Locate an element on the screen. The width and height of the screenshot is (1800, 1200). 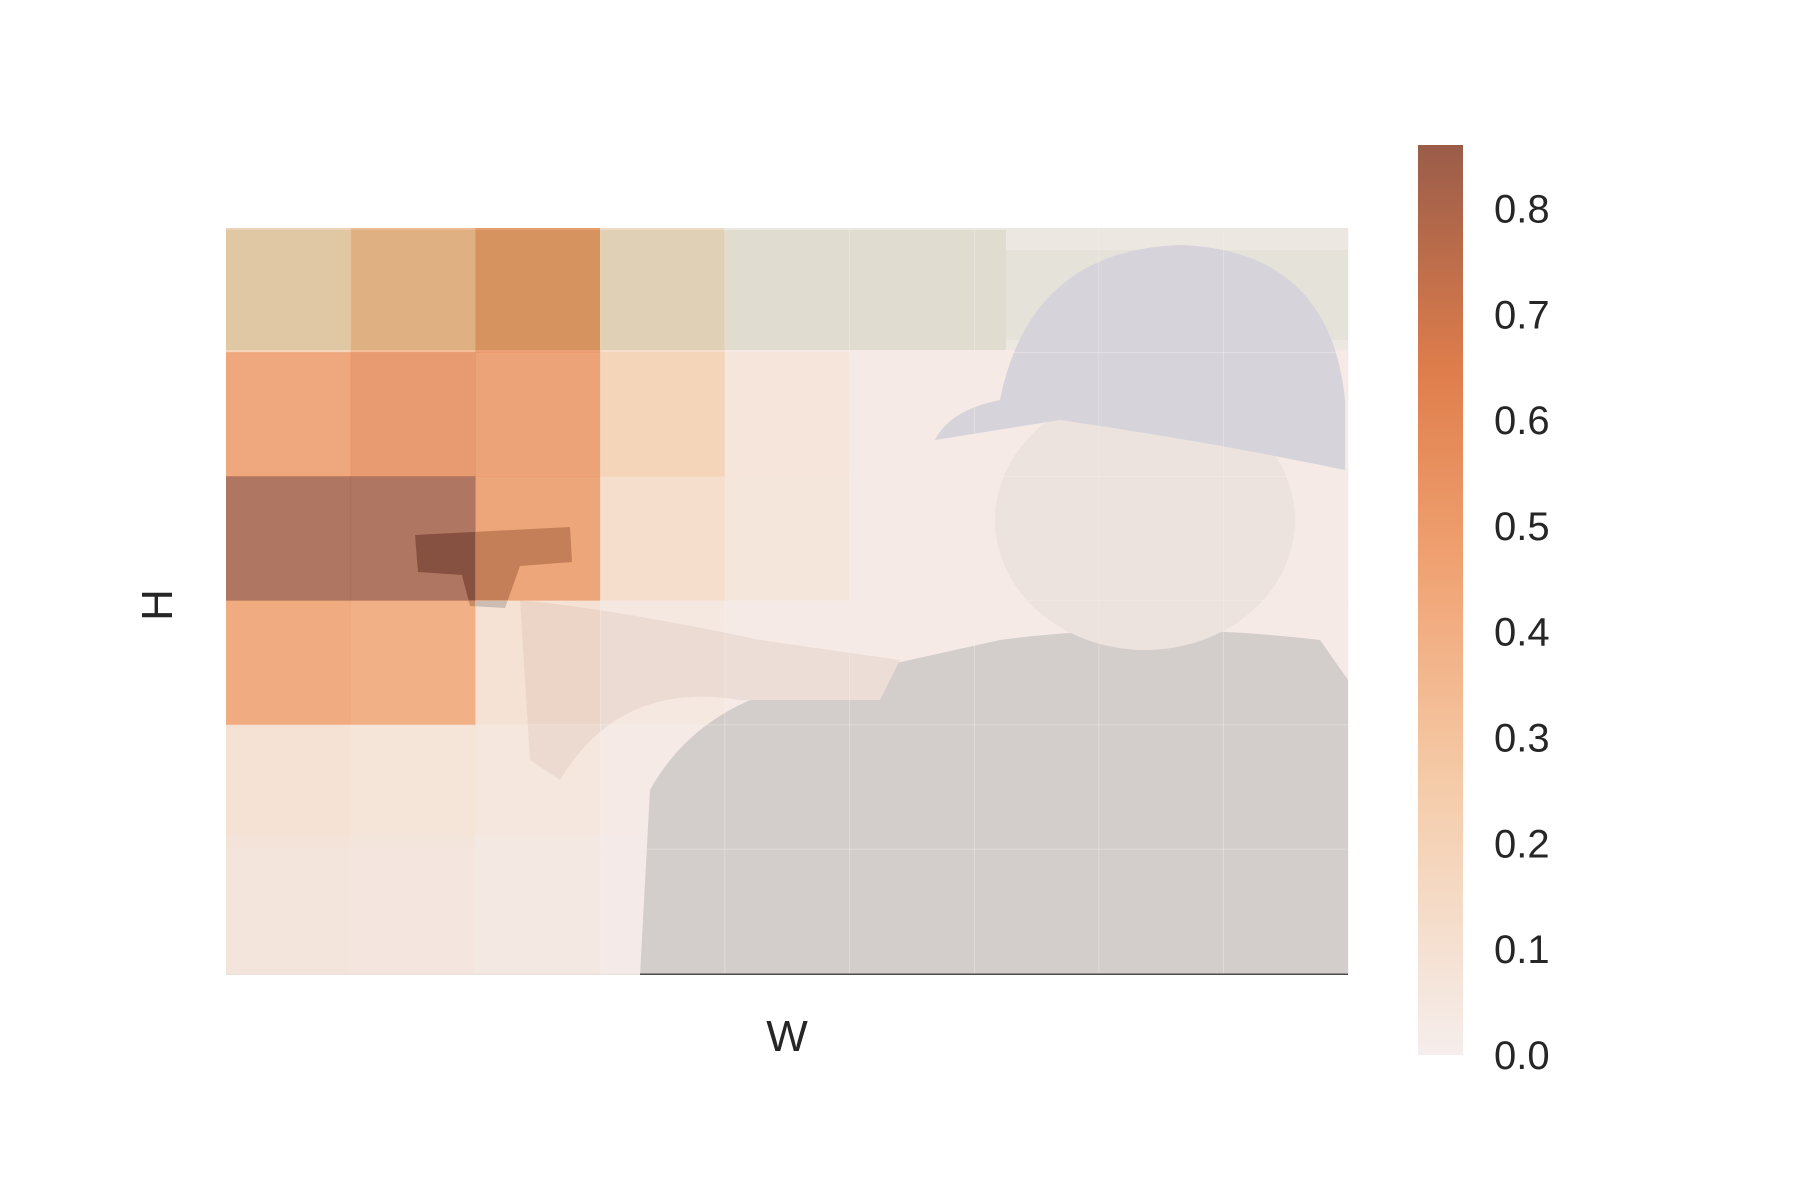
heatmap-cell-r4-c1 is located at coordinates (413, 787).